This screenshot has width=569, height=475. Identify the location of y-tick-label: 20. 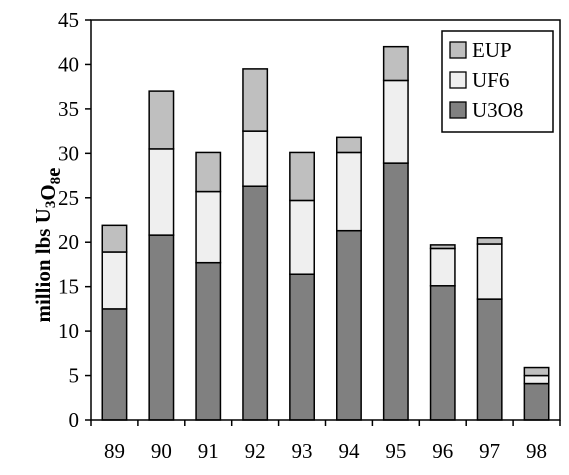
(68, 242).